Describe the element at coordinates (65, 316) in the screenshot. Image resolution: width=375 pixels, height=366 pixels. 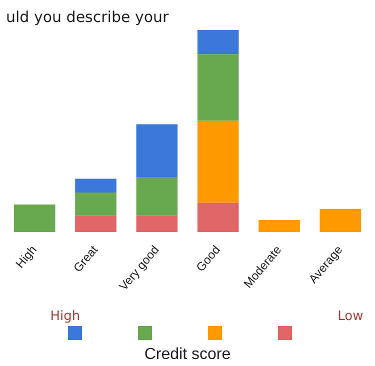
I see `text: High` at that location.